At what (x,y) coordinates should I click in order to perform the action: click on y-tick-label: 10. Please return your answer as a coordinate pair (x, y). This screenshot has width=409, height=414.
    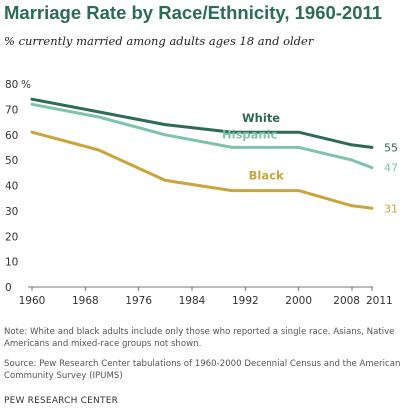
    Looking at the image, I should click on (11, 263).